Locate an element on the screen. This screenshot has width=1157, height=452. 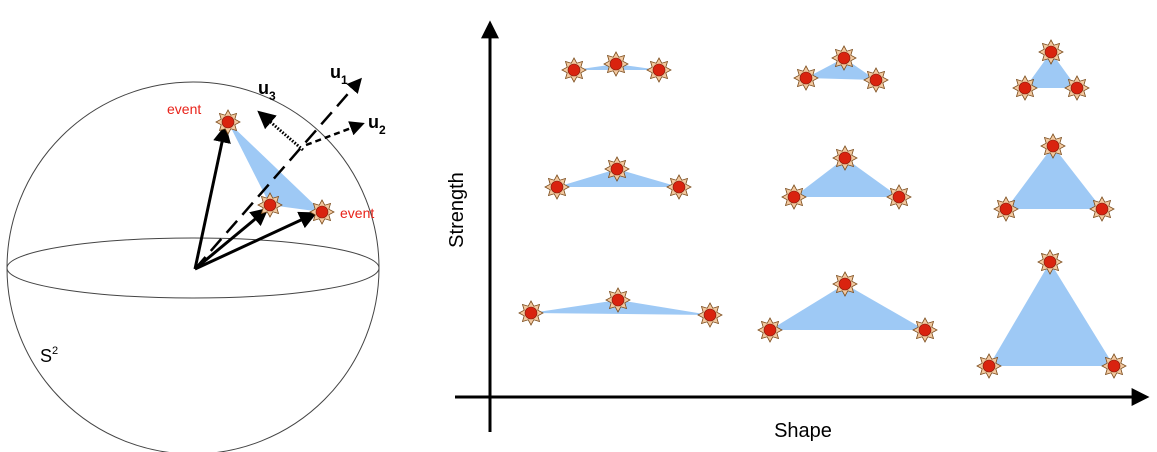
vector-u1 is located at coordinates (278, 173).